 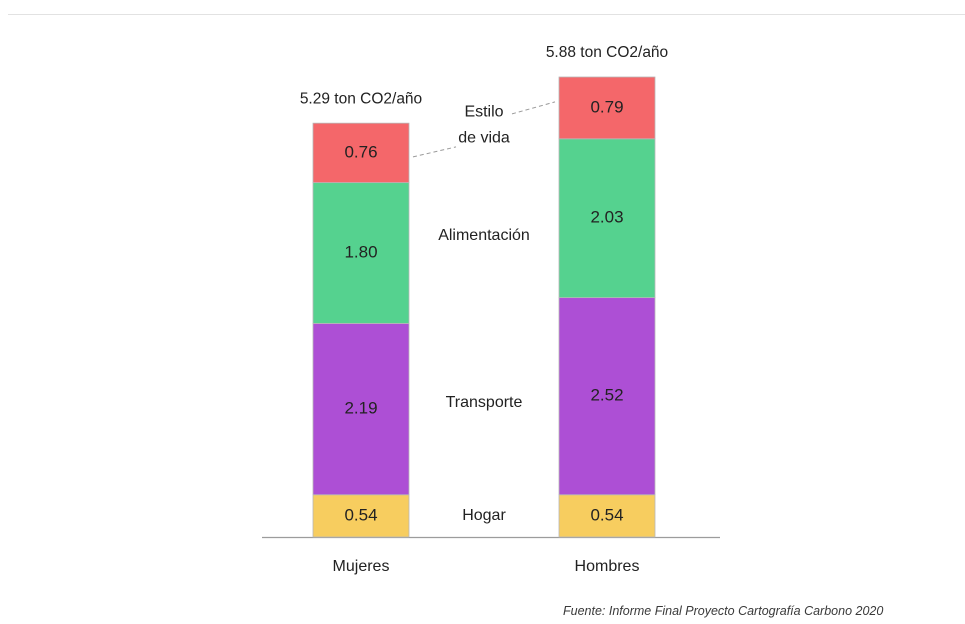 What do you see at coordinates (484, 235) in the screenshot?
I see `series-label: Alimentación` at bounding box center [484, 235].